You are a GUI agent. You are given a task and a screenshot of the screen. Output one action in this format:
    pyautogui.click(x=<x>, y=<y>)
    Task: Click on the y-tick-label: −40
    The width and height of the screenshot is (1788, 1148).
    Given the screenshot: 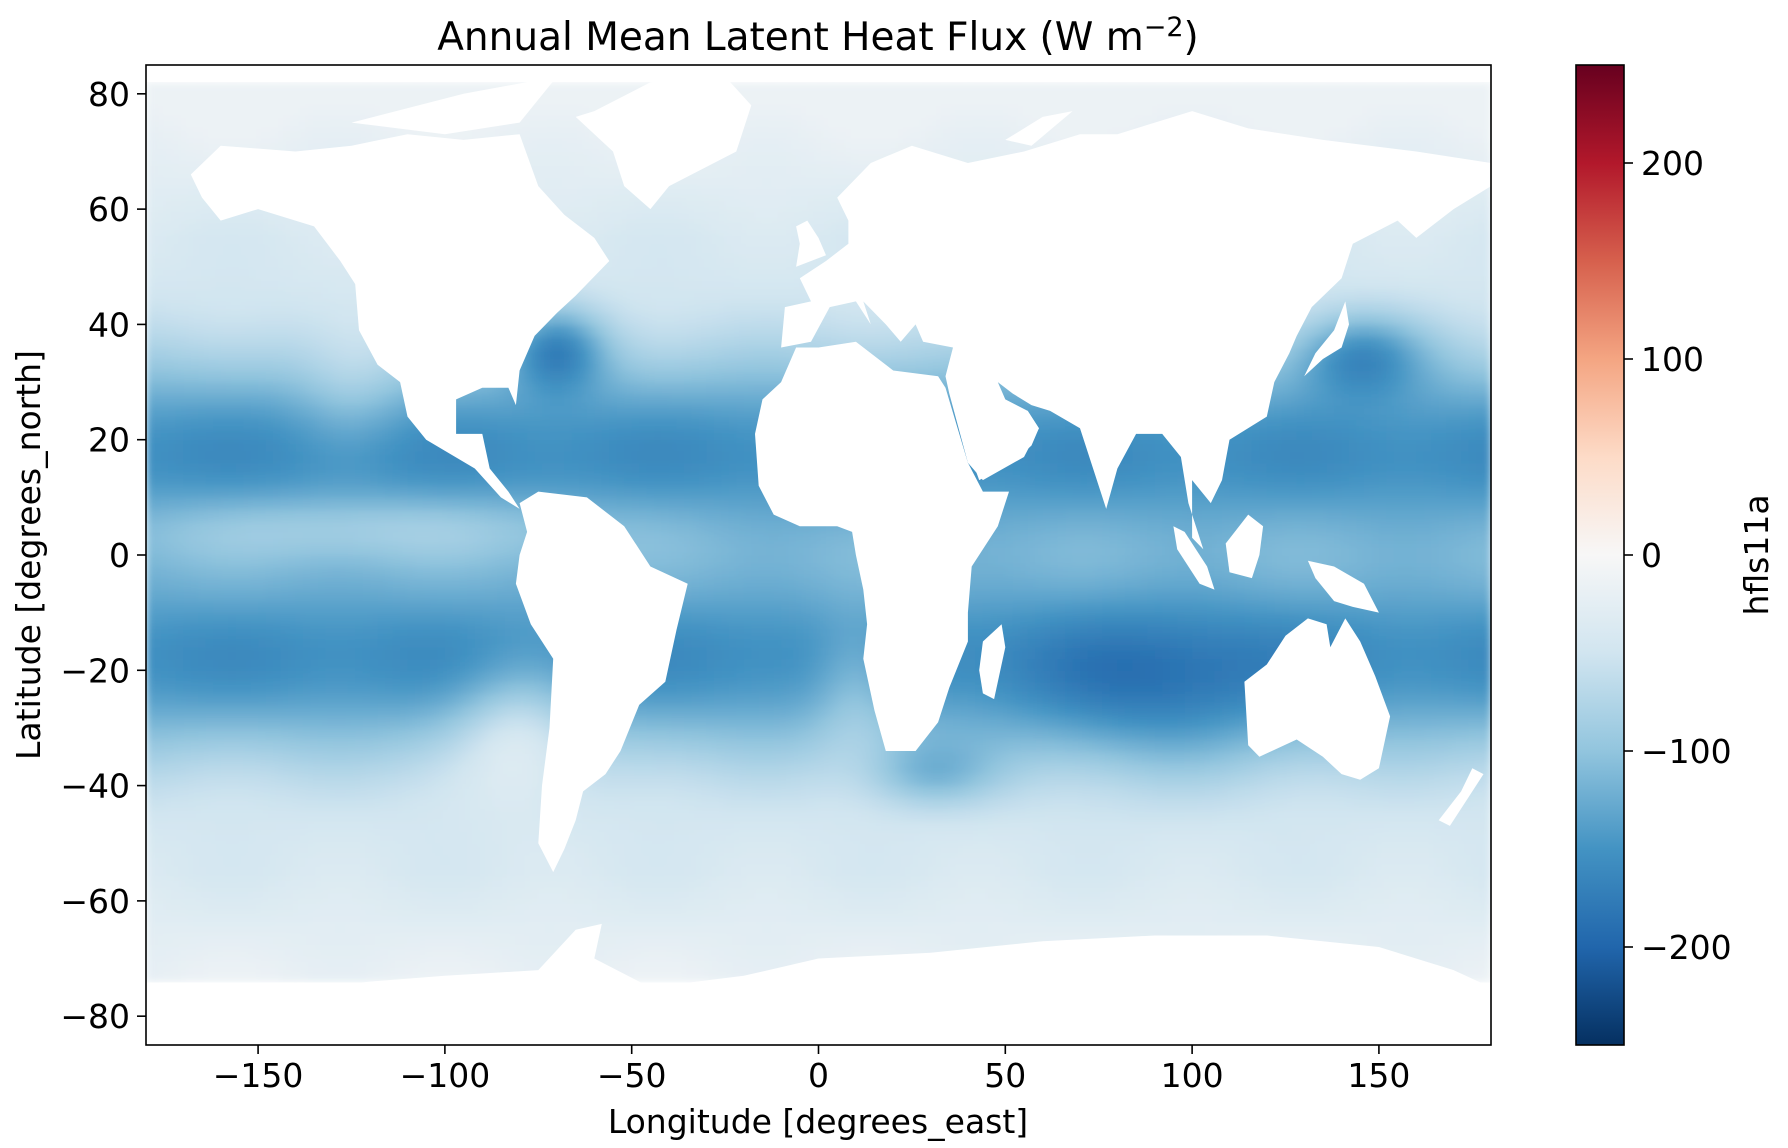 What is the action you would take?
    pyautogui.click(x=95, y=786)
    